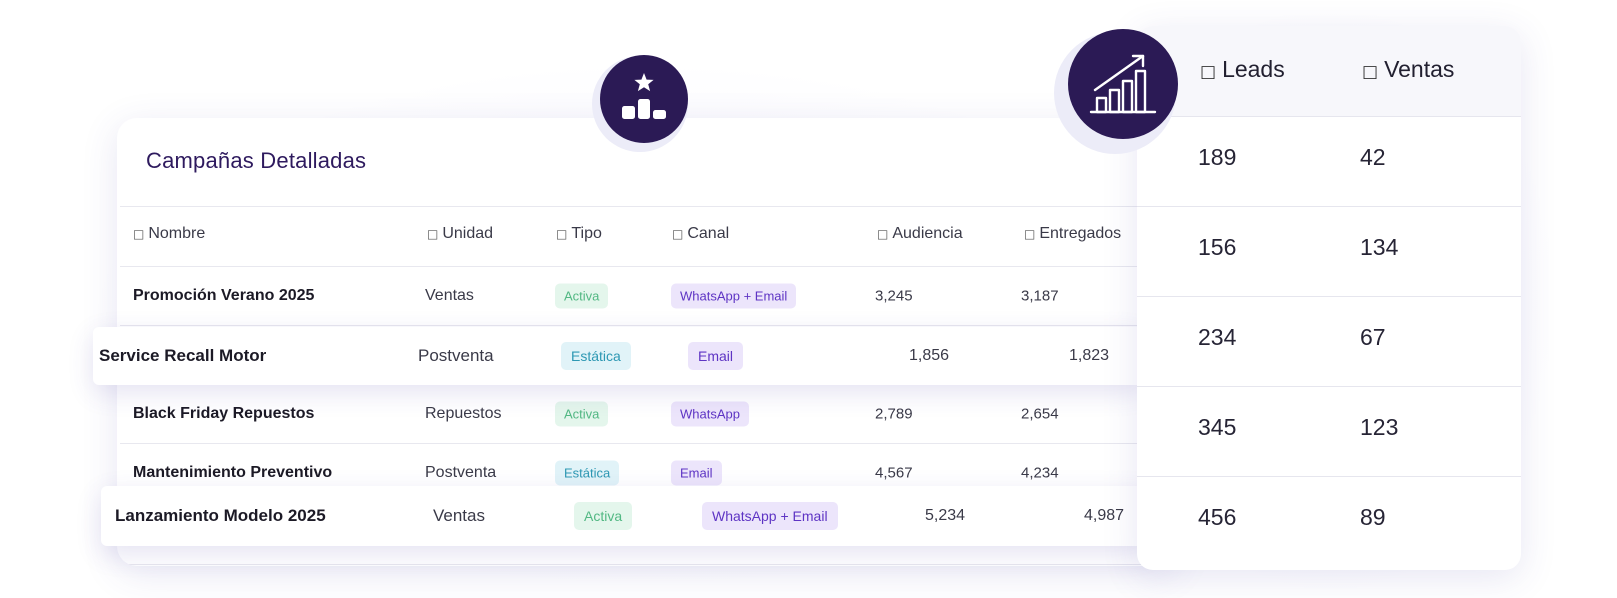 Image resolution: width=1617 pixels, height=598 pixels. I want to click on column-header-nombre: □ Nombre, so click(169, 234).